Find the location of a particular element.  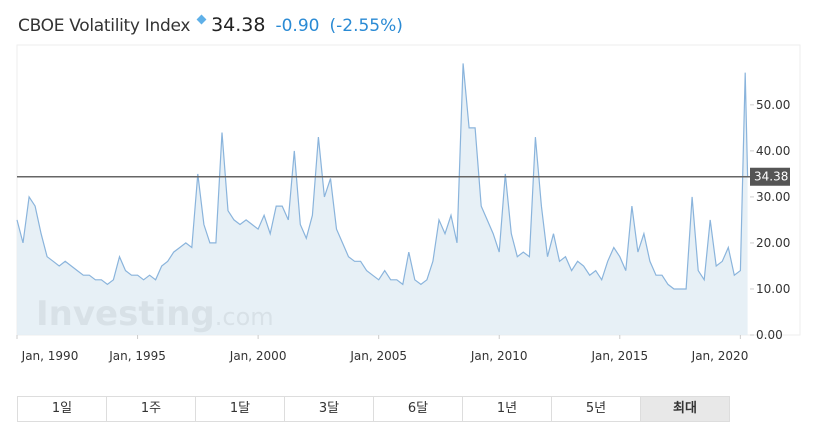

price: 34.38 is located at coordinates (238, 25).